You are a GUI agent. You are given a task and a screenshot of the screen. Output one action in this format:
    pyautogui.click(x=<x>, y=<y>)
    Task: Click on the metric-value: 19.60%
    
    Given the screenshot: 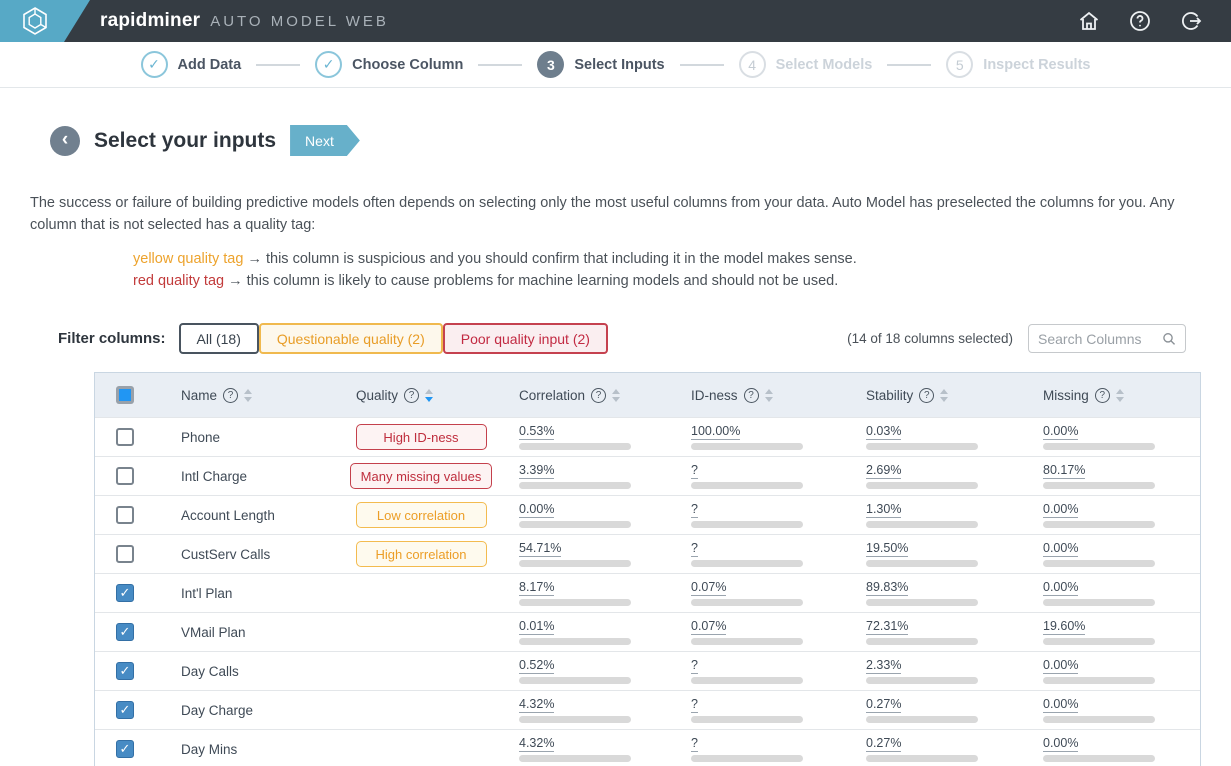 What is the action you would take?
    pyautogui.click(x=1064, y=627)
    